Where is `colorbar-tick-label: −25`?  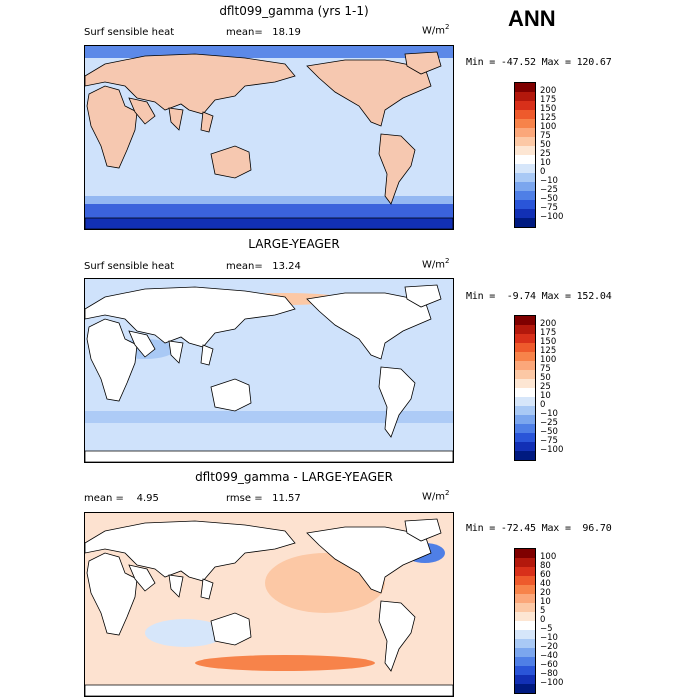
colorbar-tick-label: −25 is located at coordinates (549, 190).